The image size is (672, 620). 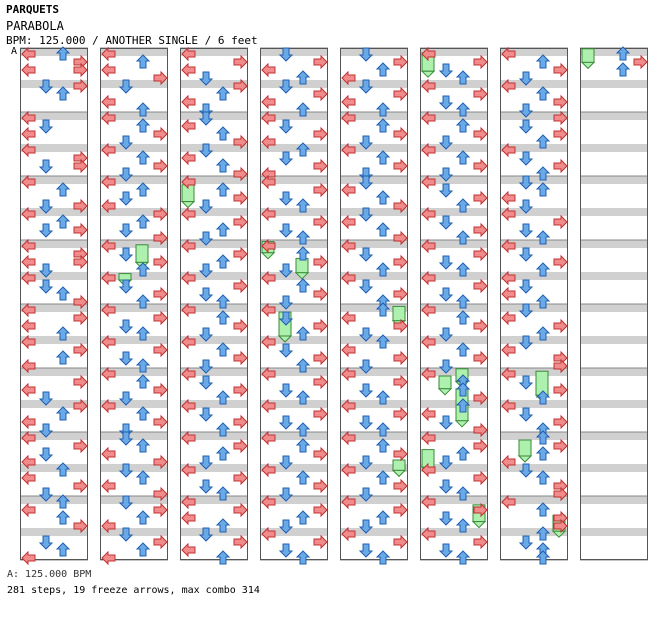 I want to click on chart-column, so click(x=134, y=304).